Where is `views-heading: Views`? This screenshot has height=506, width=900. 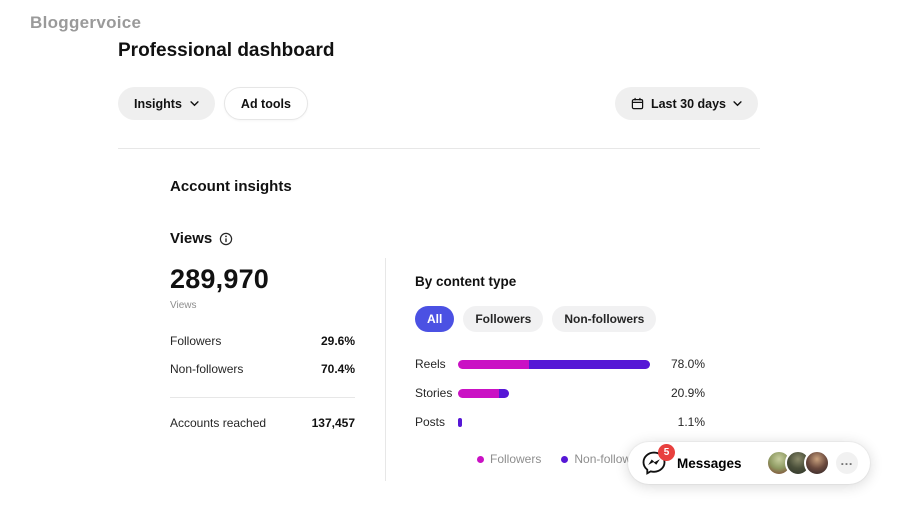 views-heading: Views is located at coordinates (201, 238).